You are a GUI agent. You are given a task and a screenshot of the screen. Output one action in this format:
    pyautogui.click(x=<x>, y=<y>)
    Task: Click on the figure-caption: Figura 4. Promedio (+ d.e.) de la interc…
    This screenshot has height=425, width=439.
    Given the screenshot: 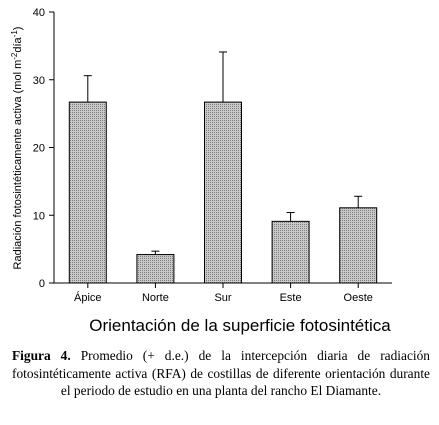 What is the action you would take?
    pyautogui.click(x=221, y=373)
    